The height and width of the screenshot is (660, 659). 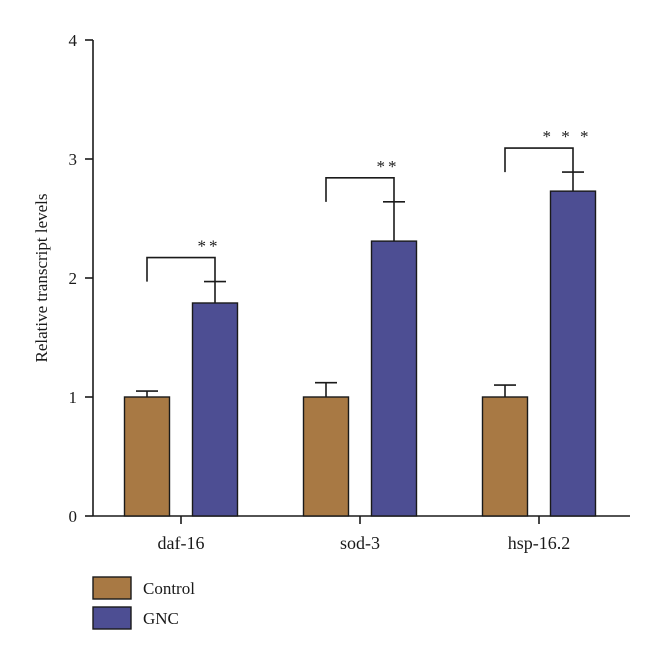 I want to click on legend-label-control: Control, so click(x=169, y=588).